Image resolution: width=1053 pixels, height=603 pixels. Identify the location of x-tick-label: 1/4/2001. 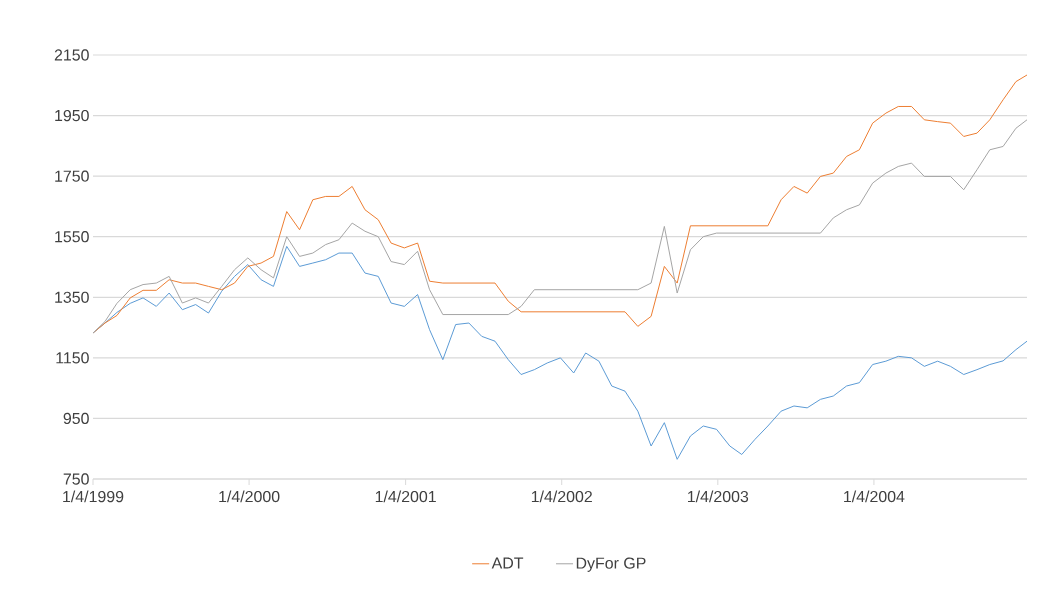
(405, 496).